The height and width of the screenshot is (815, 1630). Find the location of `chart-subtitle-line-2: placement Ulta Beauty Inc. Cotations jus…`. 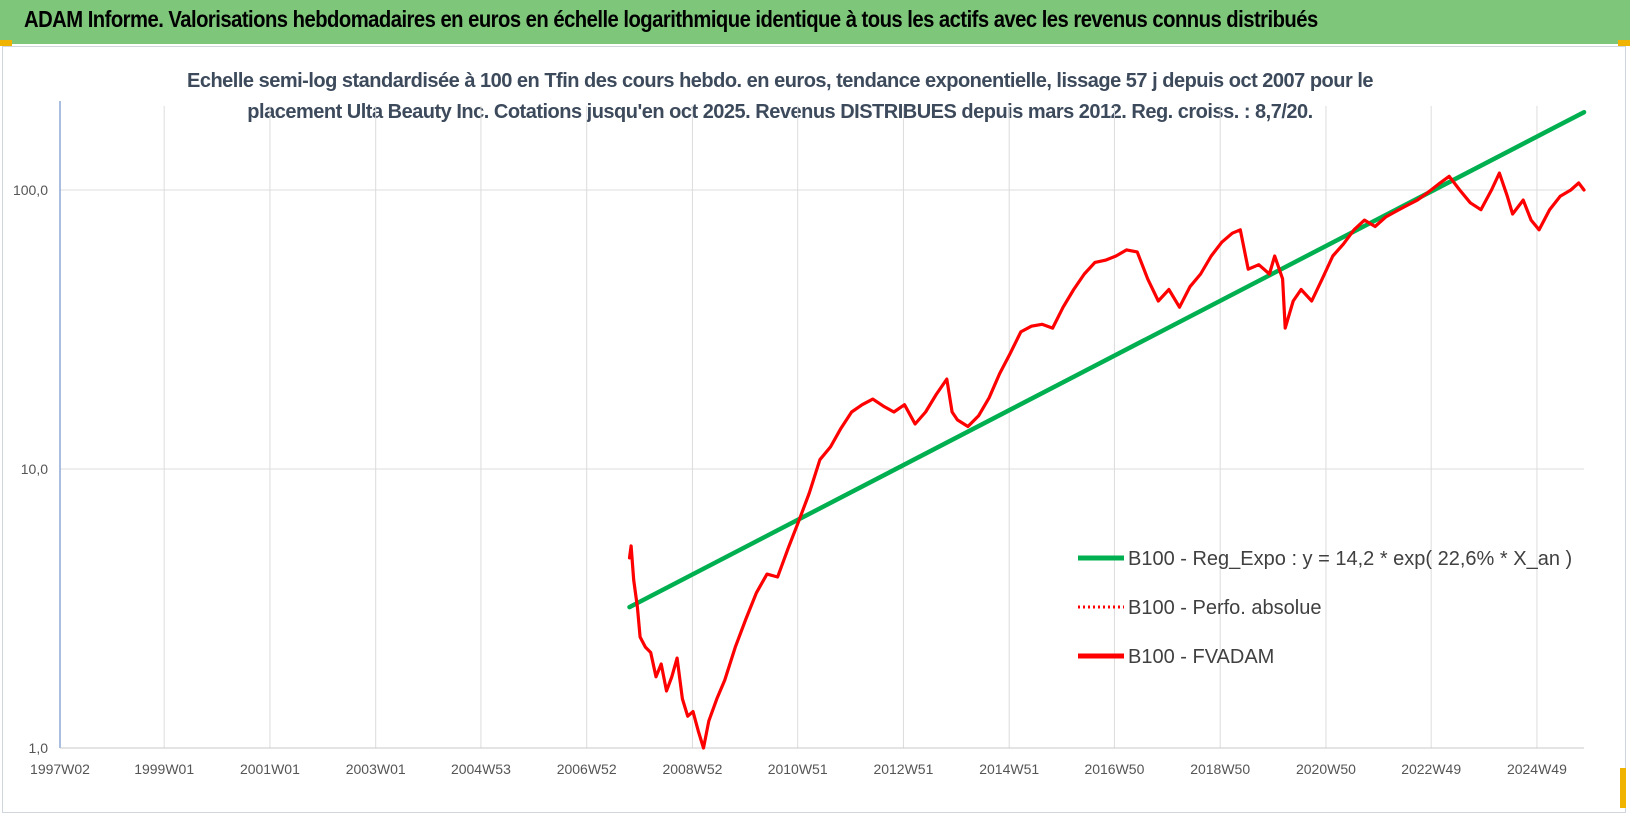

chart-subtitle-line-2: placement Ulta Beauty Inc. Cotations jus… is located at coordinates (780, 112).